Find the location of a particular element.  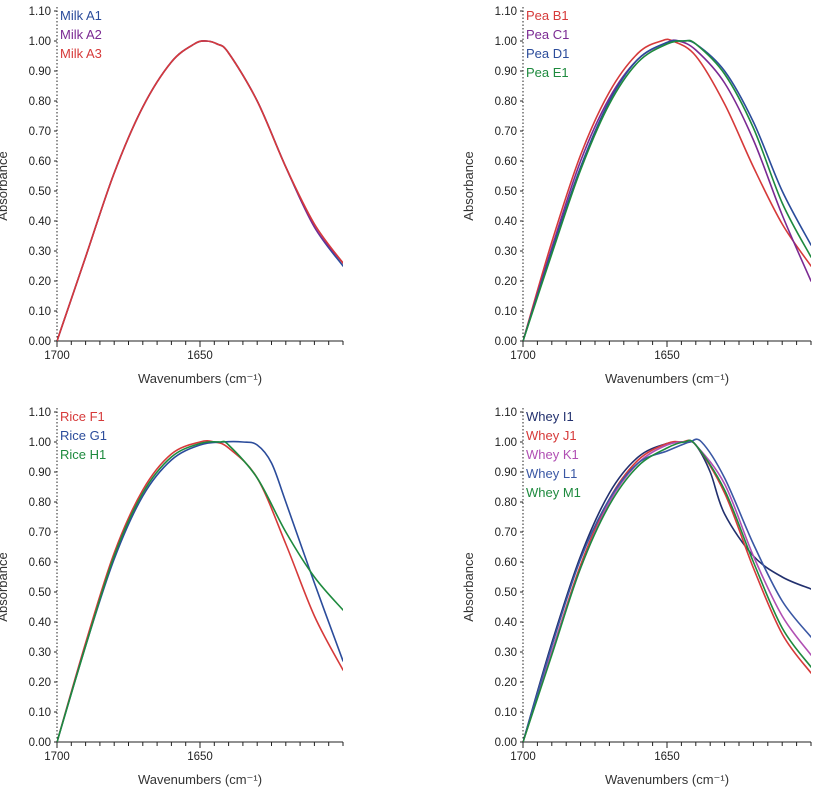

legend-entry-rice-g1: Rice G1 is located at coordinates (83, 435).